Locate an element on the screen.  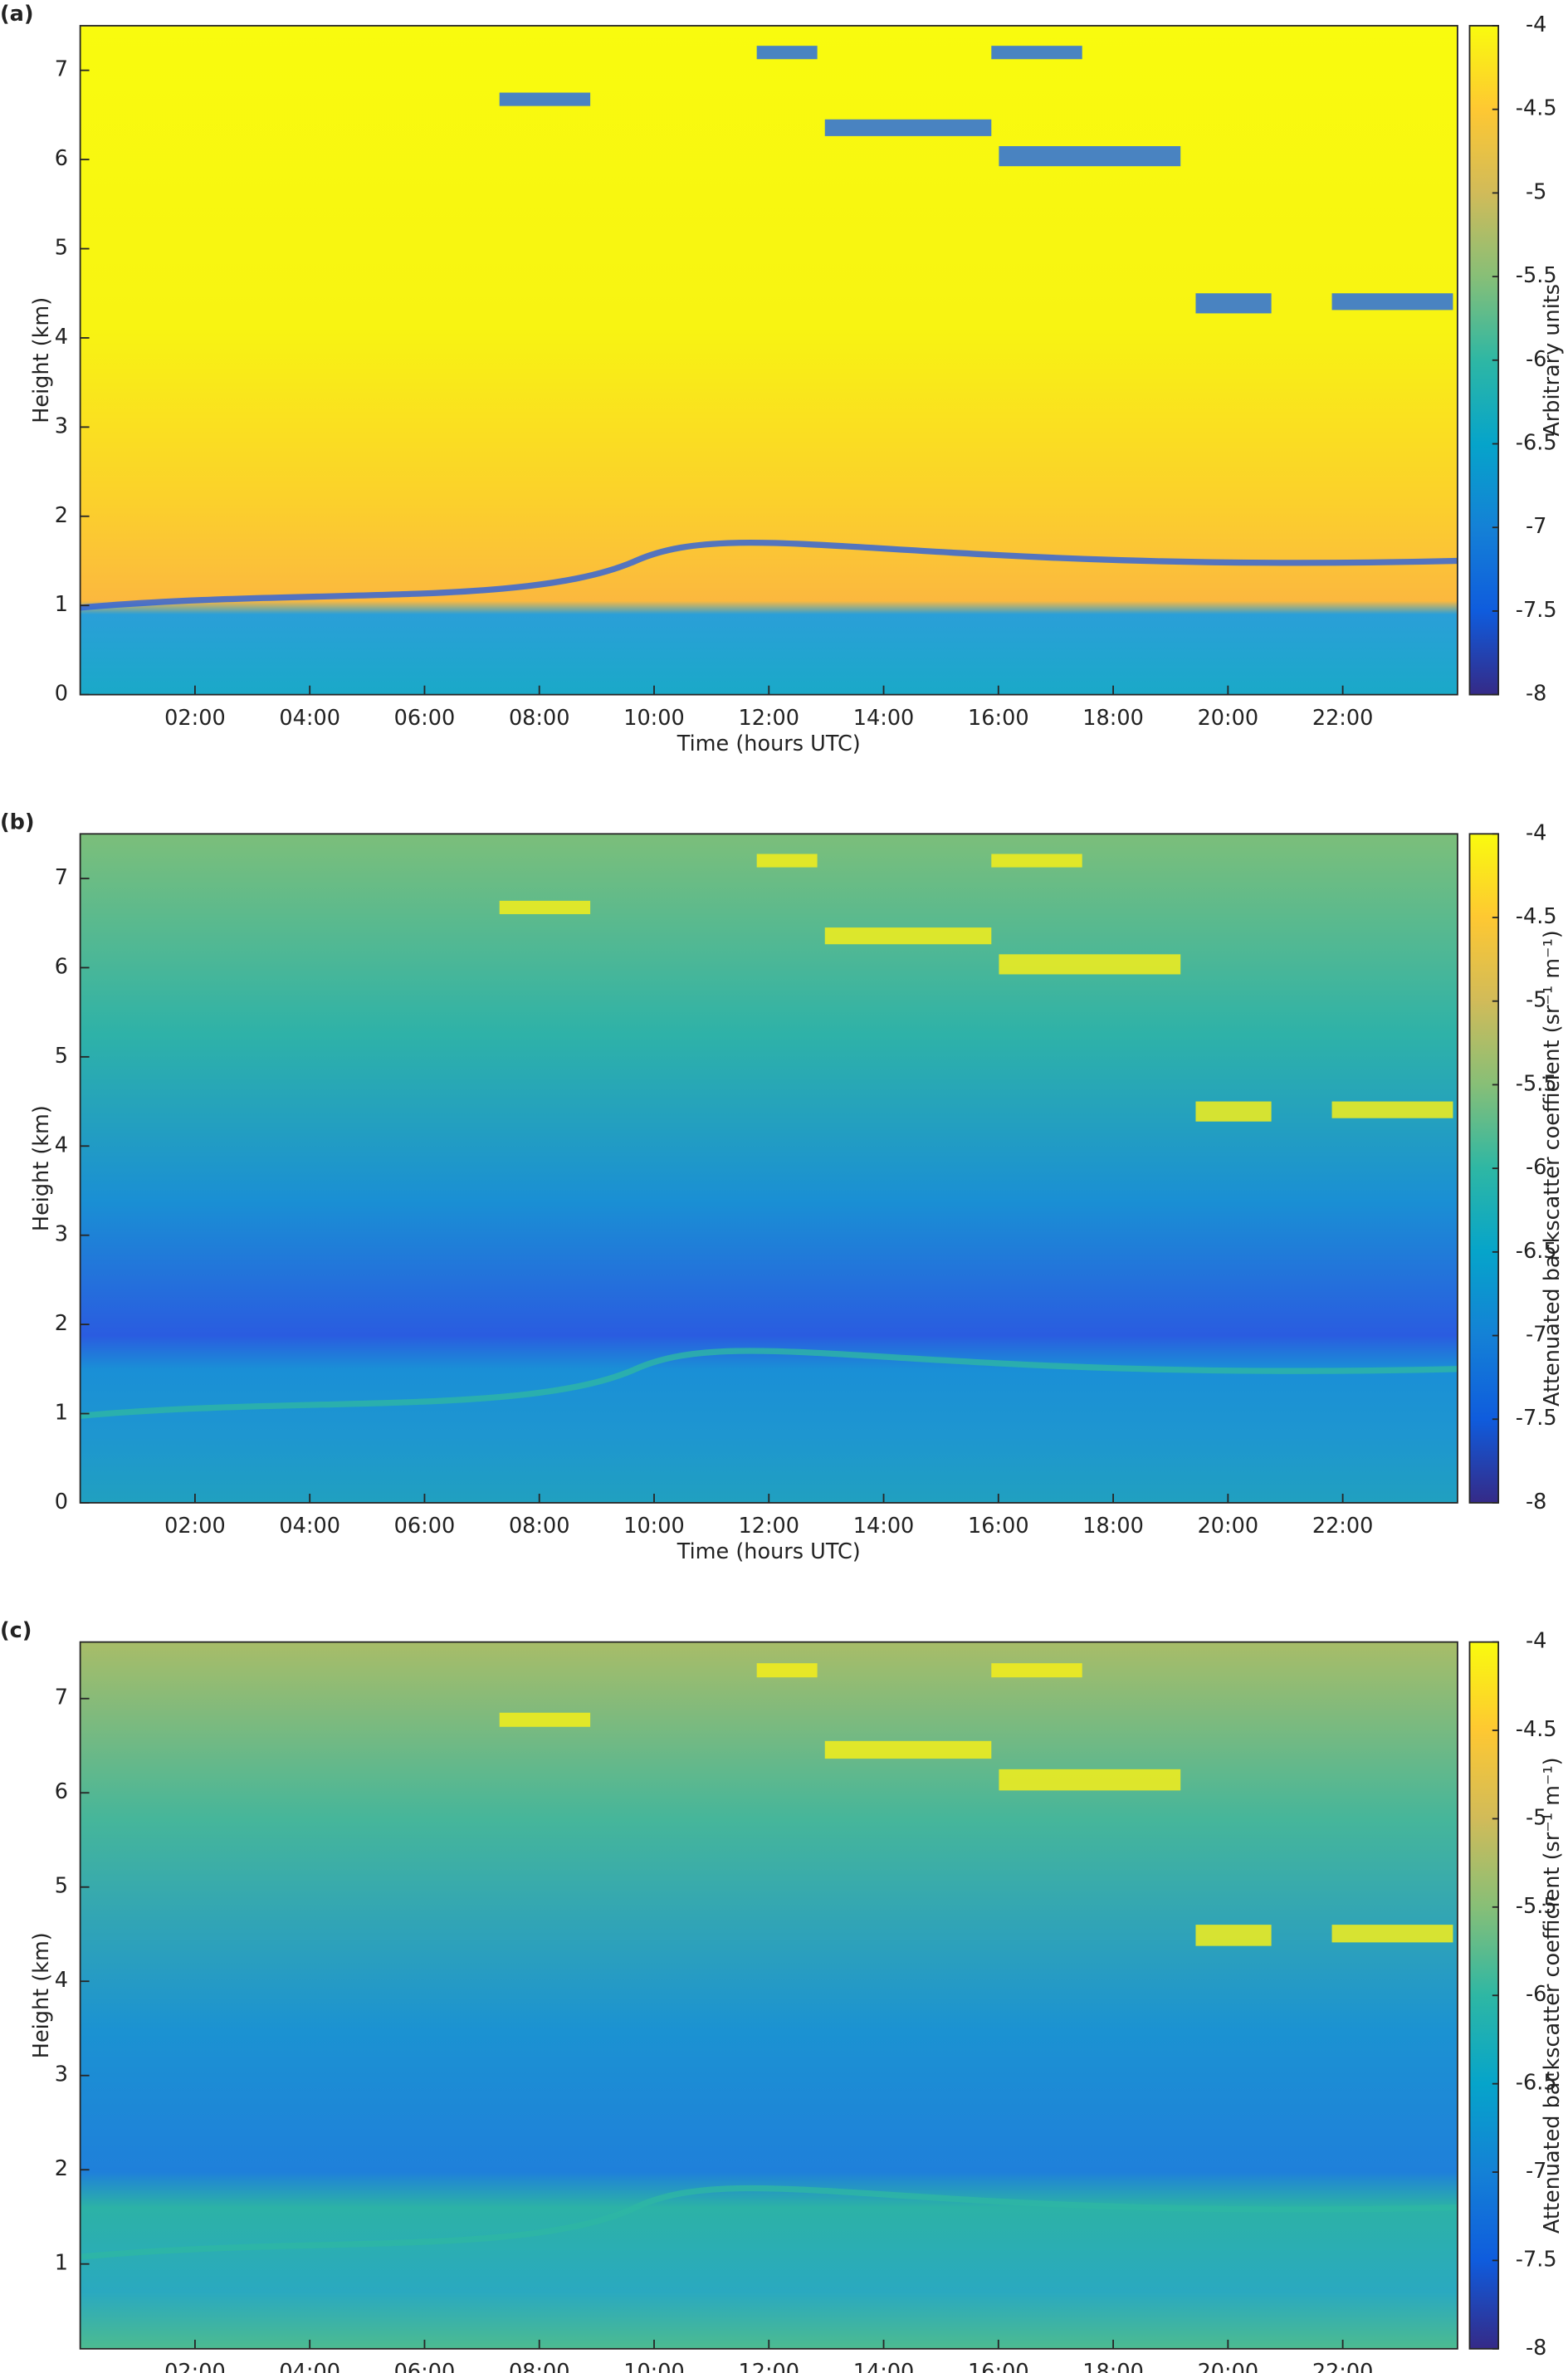
panel-label: (c) is located at coordinates (16, 1631).